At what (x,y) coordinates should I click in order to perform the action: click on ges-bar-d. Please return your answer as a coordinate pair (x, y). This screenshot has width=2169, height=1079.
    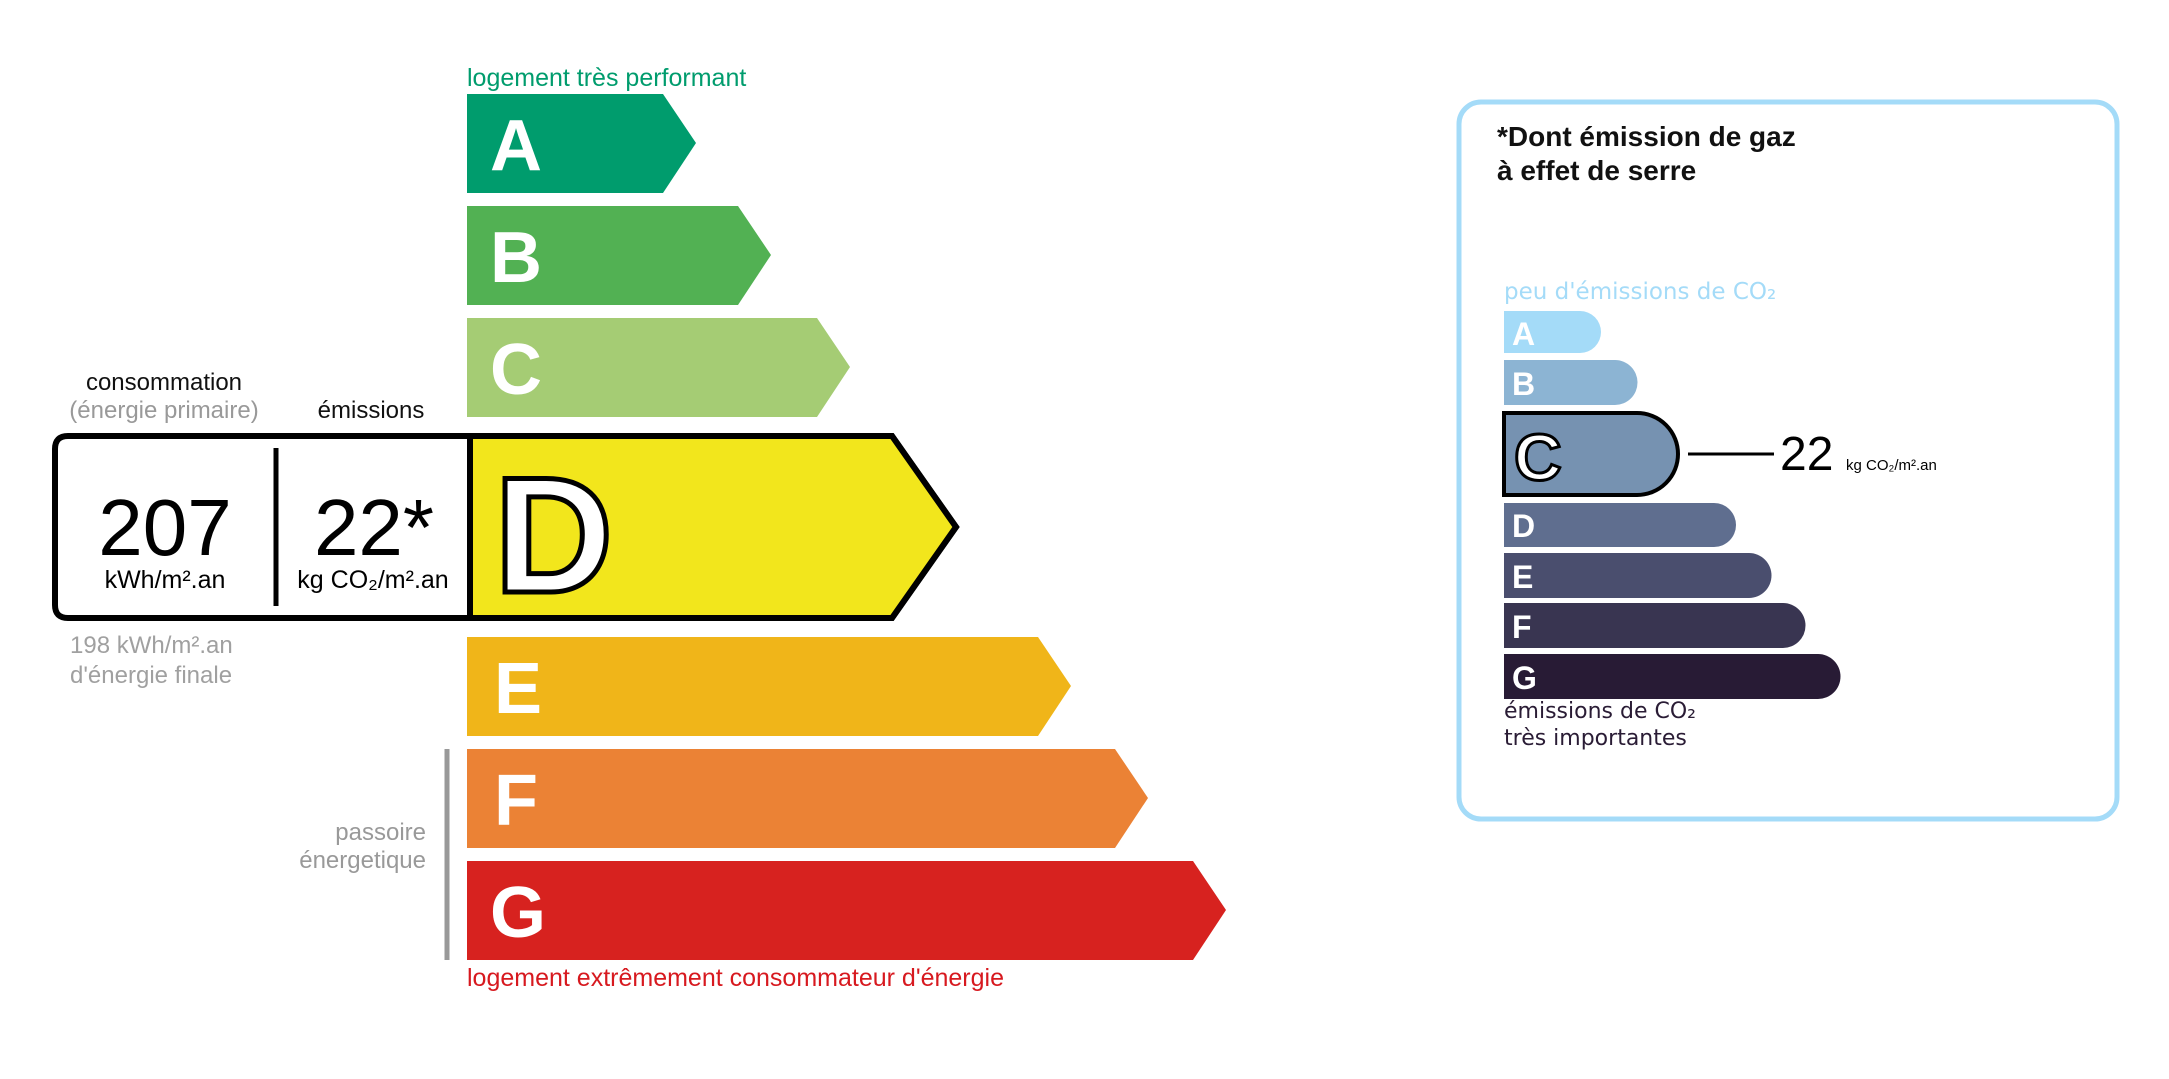
    Looking at the image, I should click on (1620, 525).